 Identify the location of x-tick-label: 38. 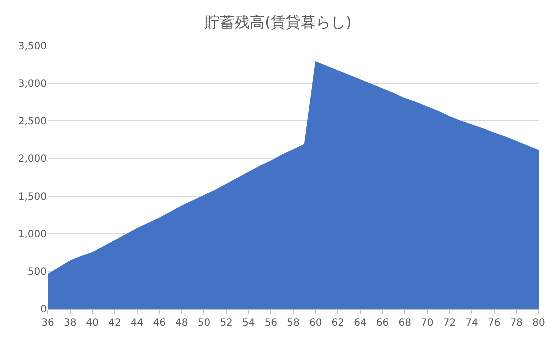
(70, 323).